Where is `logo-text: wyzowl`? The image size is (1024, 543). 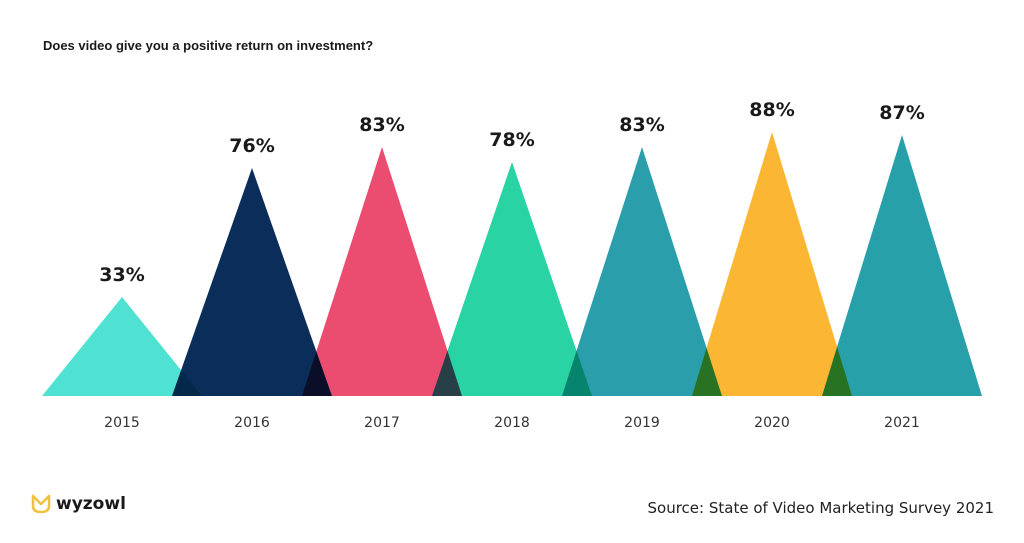
logo-text: wyzowl is located at coordinates (91, 504).